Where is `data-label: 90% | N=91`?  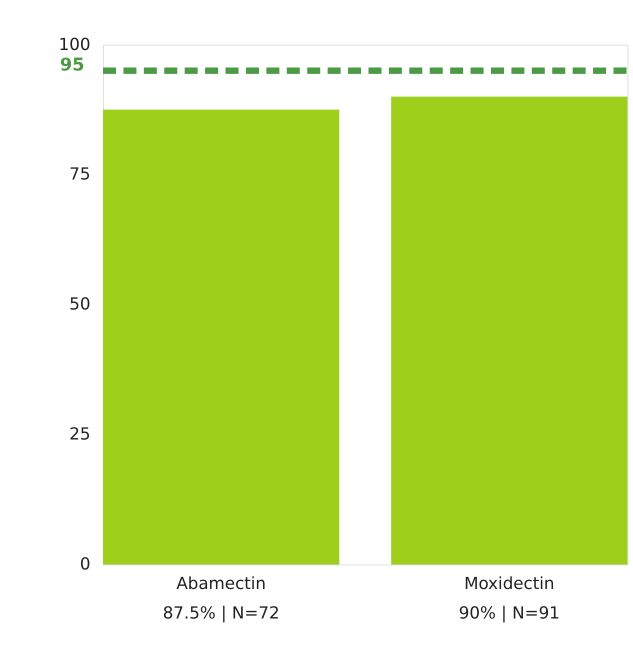
data-label: 90% | N=91 is located at coordinates (509, 612).